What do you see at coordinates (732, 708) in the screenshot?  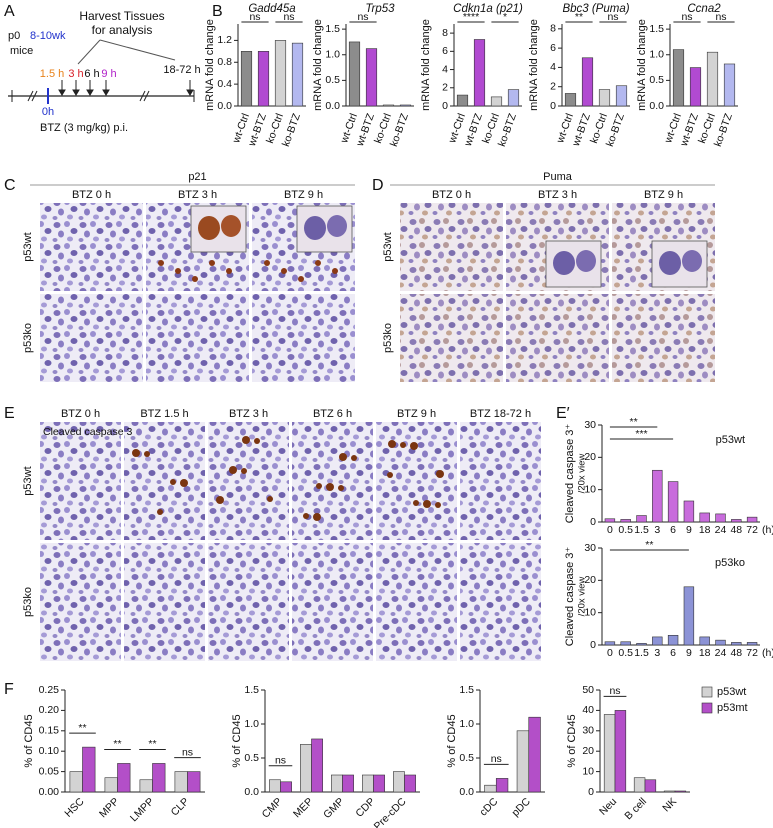 I see `legend-label: p53mt` at bounding box center [732, 708].